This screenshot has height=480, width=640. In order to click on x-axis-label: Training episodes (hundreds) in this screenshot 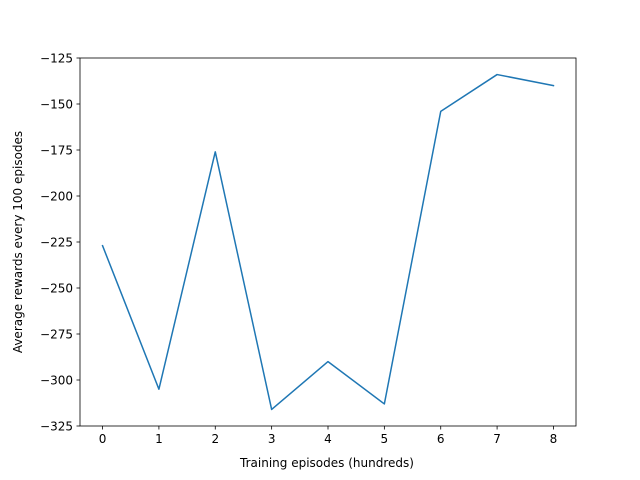, I will do `click(326, 463)`.